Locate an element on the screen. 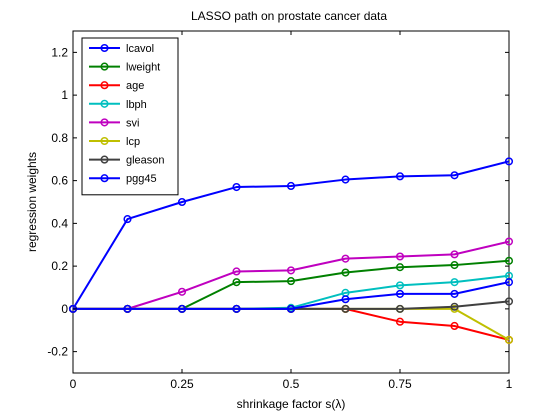 The height and width of the screenshot is (420, 560). x-tick-label: 1 is located at coordinates (509, 384).